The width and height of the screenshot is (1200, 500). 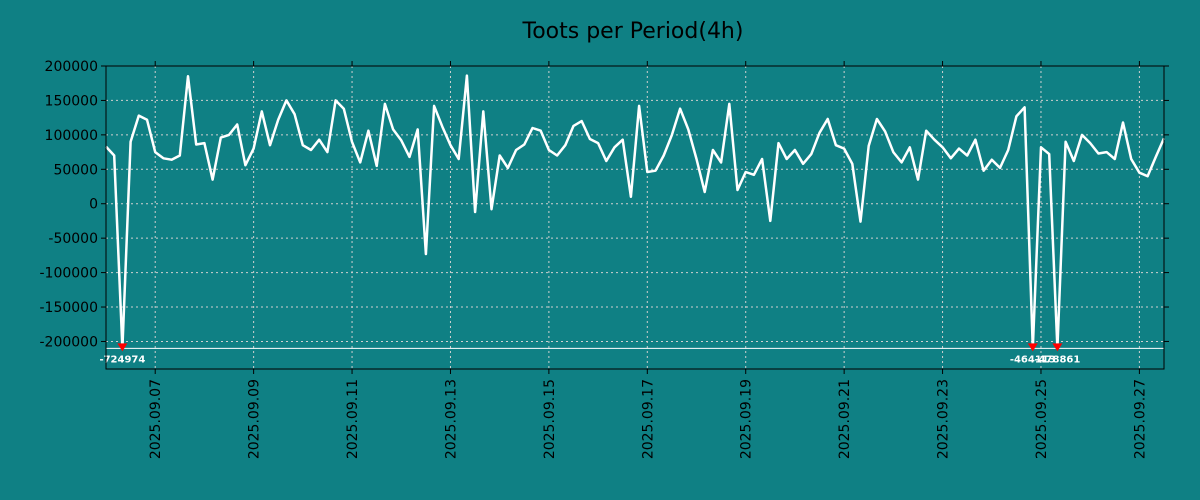 I want to click on y-tick-label: 150000, so click(x=71, y=101).